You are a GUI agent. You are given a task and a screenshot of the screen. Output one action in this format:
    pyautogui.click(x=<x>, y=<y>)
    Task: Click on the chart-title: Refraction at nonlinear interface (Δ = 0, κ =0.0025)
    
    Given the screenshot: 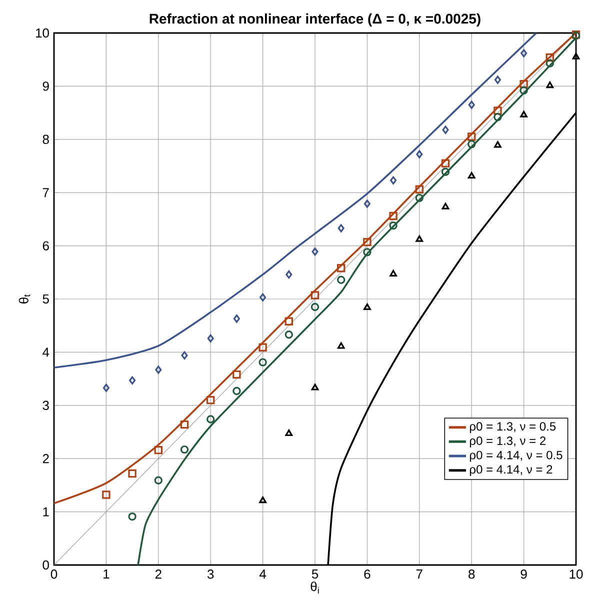 What is the action you would take?
    pyautogui.click(x=315, y=19)
    